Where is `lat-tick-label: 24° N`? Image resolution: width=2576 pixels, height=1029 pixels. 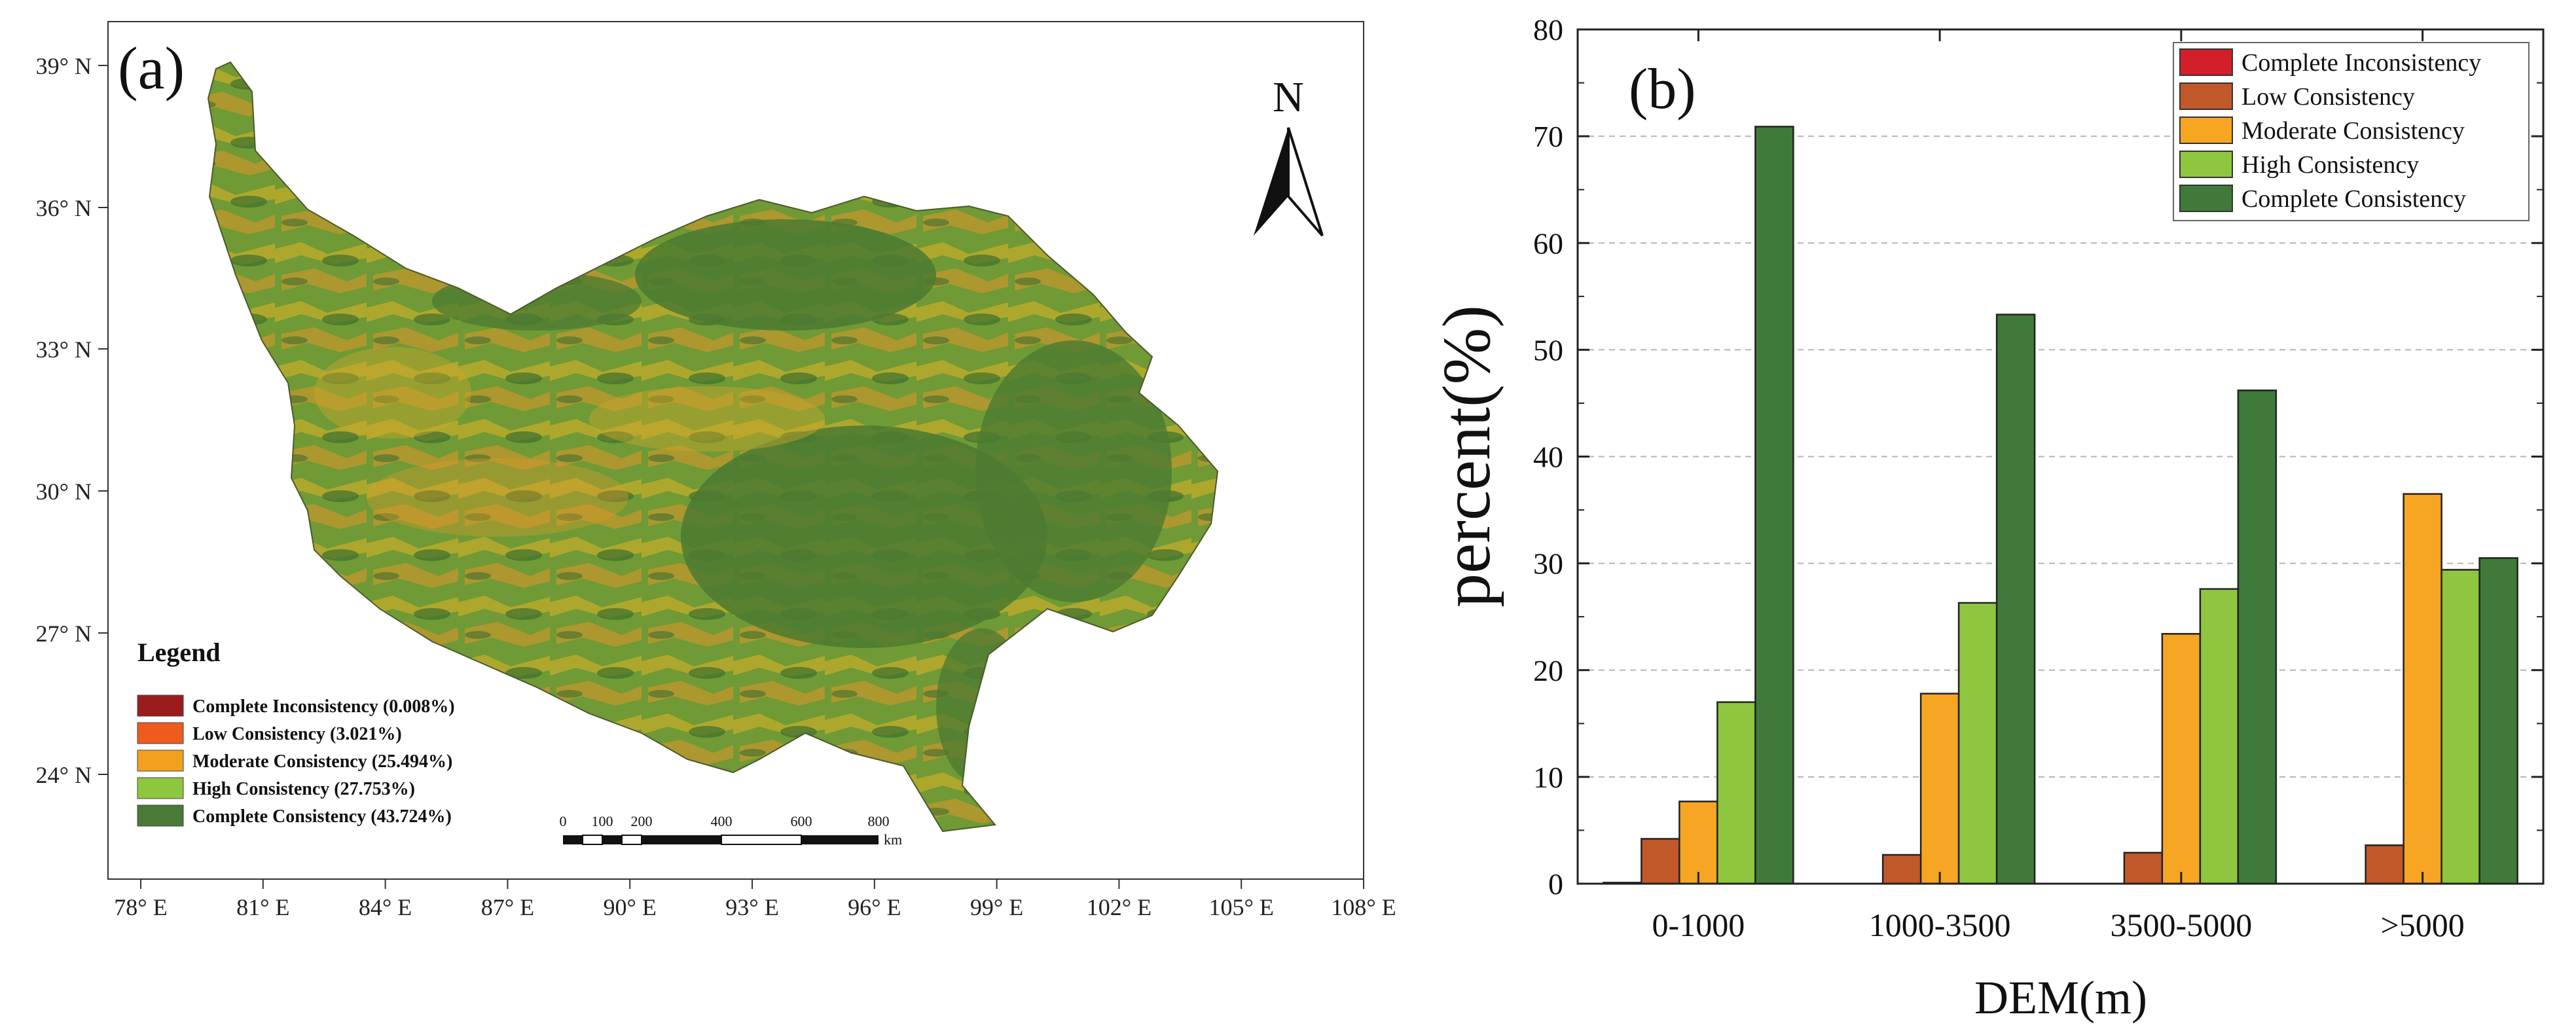 lat-tick-label: 24° N is located at coordinates (64, 775).